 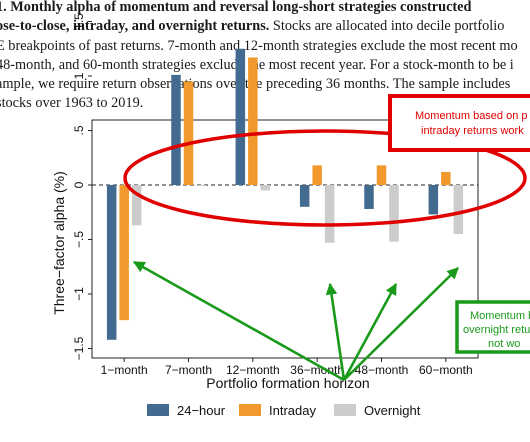 I want to click on x-tick-label: 60−month, so click(x=446, y=370).